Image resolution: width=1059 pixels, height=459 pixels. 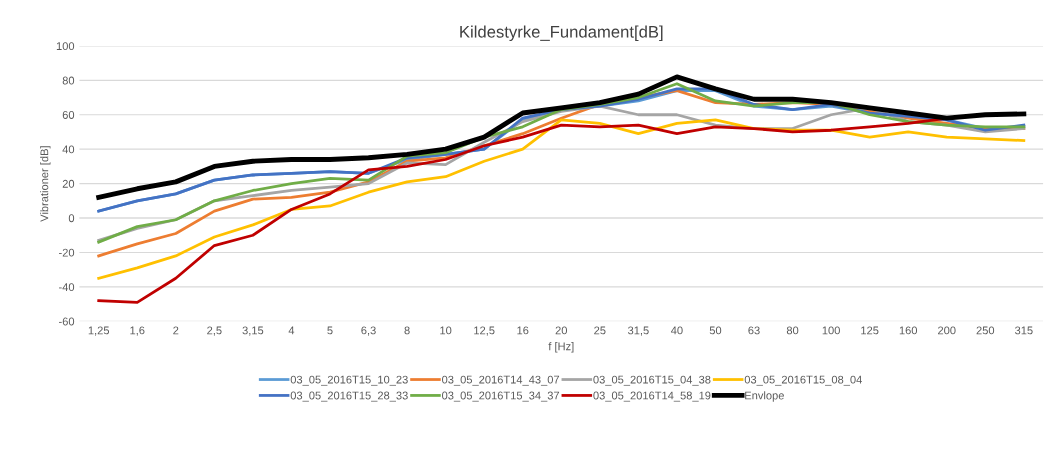 I want to click on y-tick-label: -20, so click(x=67, y=252).